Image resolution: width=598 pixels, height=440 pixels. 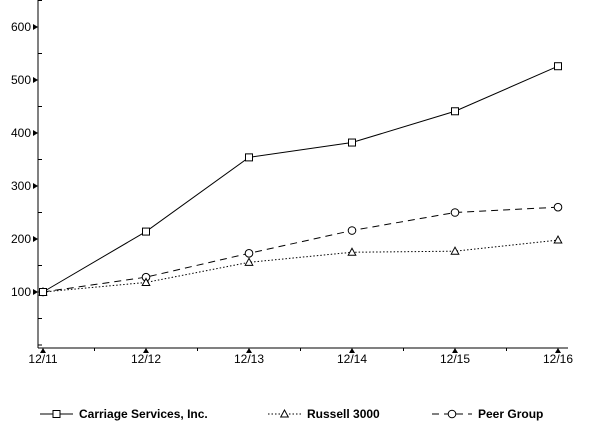 What do you see at coordinates (21, 133) in the screenshot?
I see `y-tick-label: 400` at bounding box center [21, 133].